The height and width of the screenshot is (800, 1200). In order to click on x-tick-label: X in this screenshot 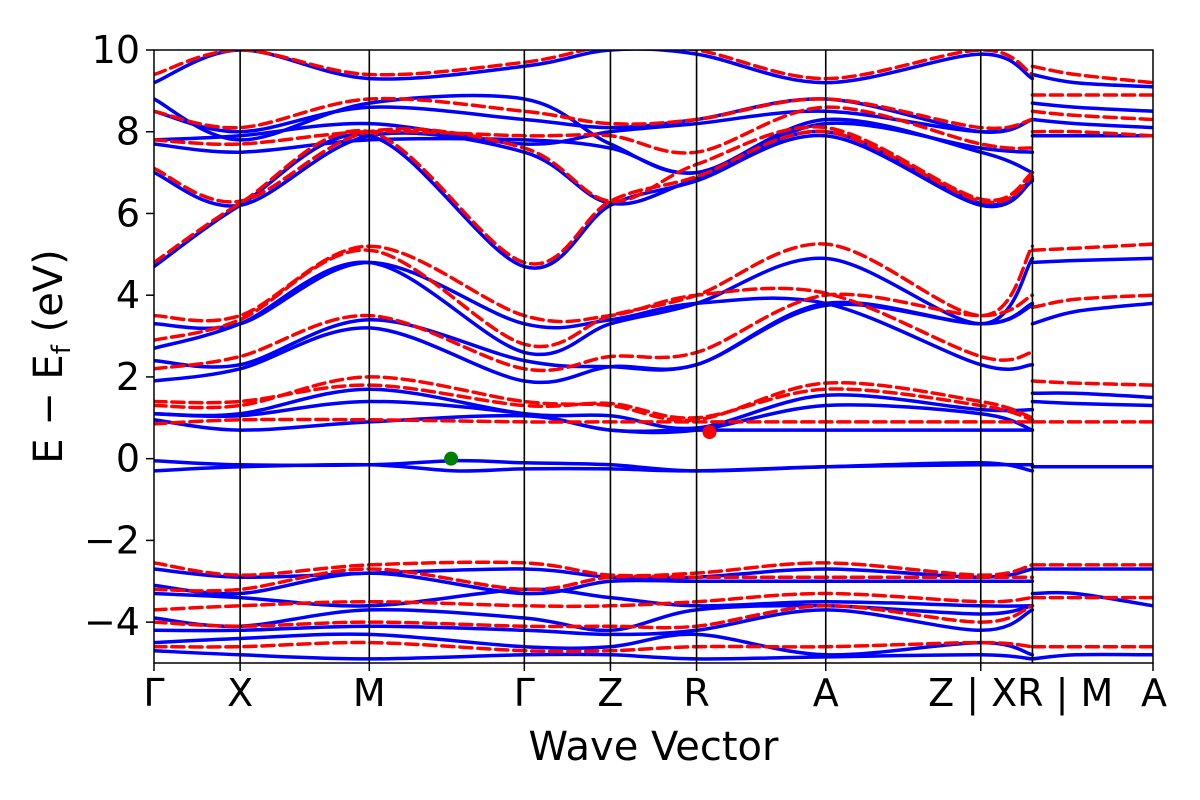, I will do `click(240, 693)`.